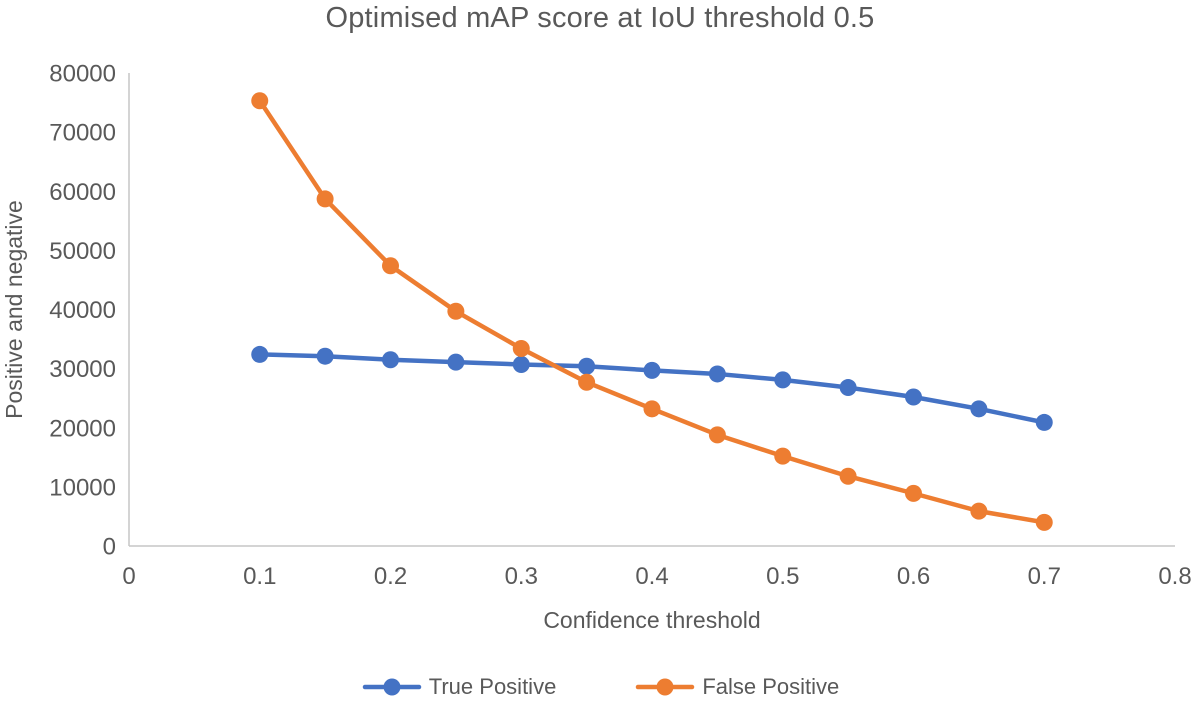  I want to click on x-tick-label: 0.4, so click(651, 576).